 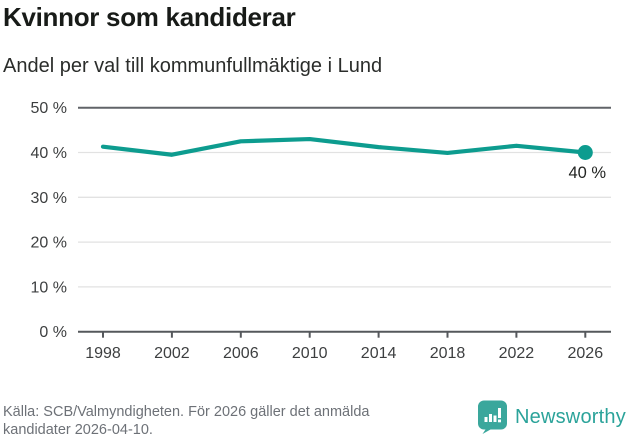 What do you see at coordinates (499, 413) in the screenshot?
I see `exclamation-bar` at bounding box center [499, 413].